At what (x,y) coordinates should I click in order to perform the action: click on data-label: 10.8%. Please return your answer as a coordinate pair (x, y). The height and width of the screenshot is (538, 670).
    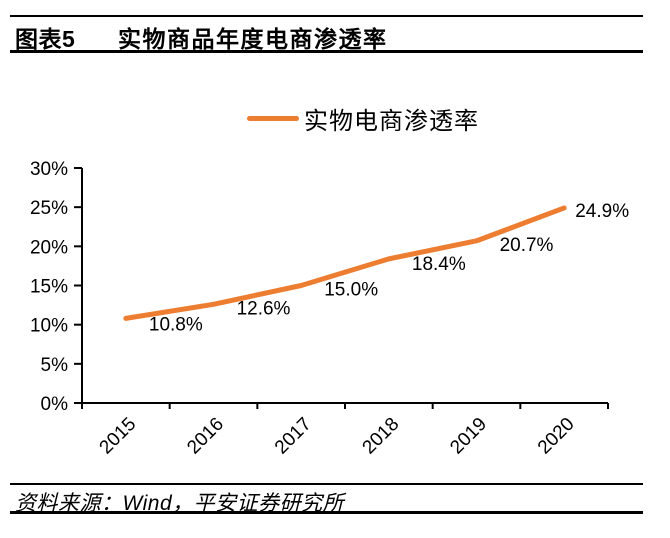
    Looking at the image, I should click on (176, 324).